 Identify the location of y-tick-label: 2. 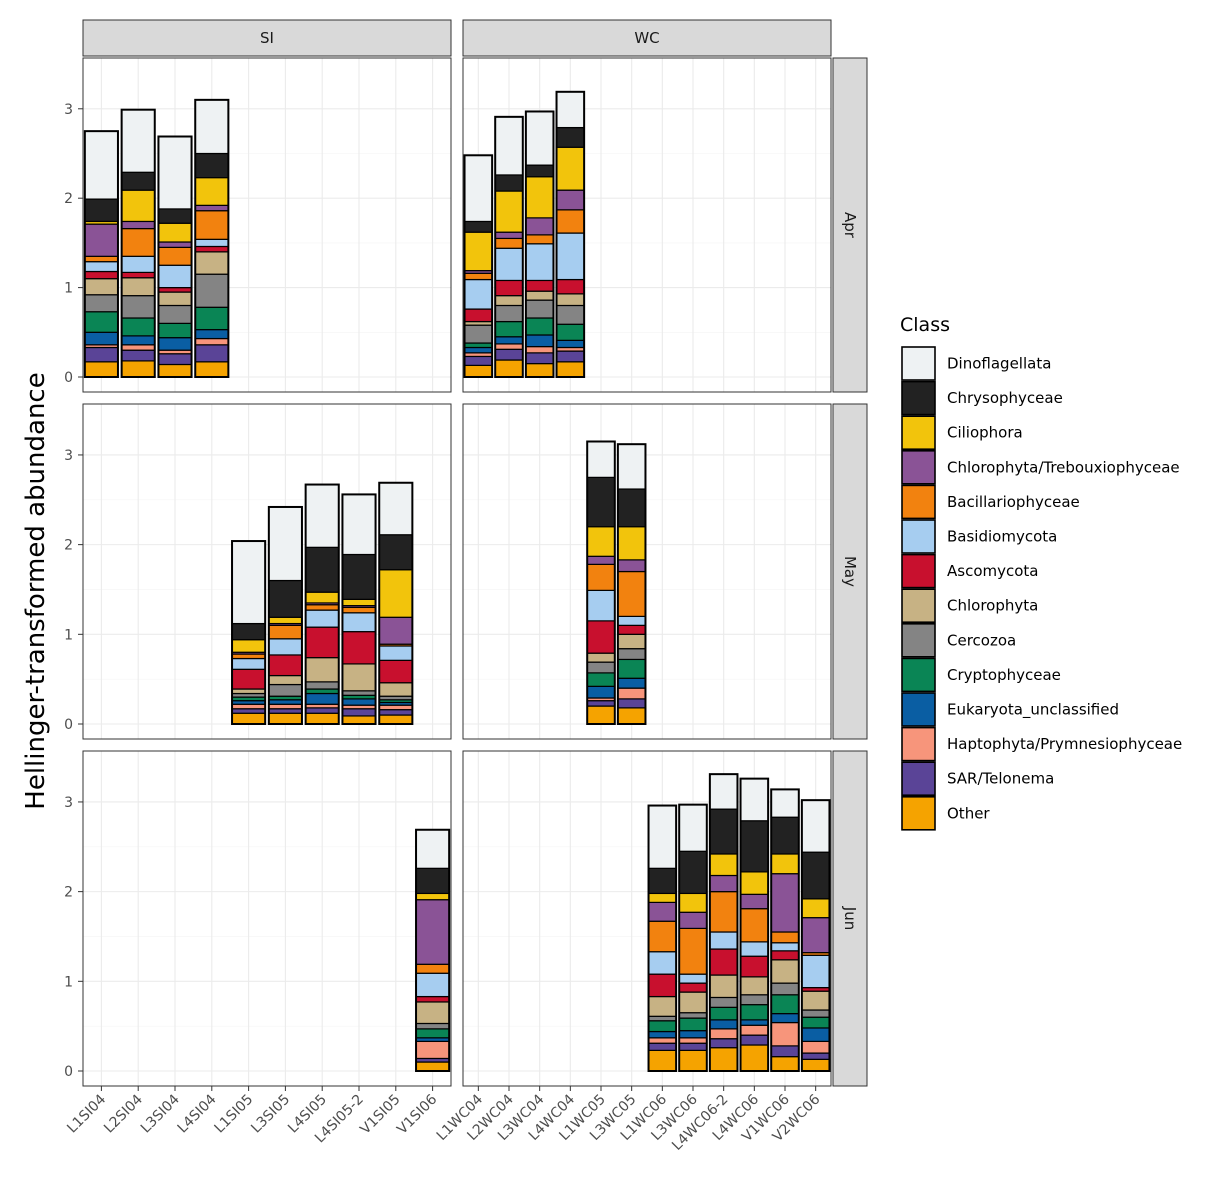
(68, 199).